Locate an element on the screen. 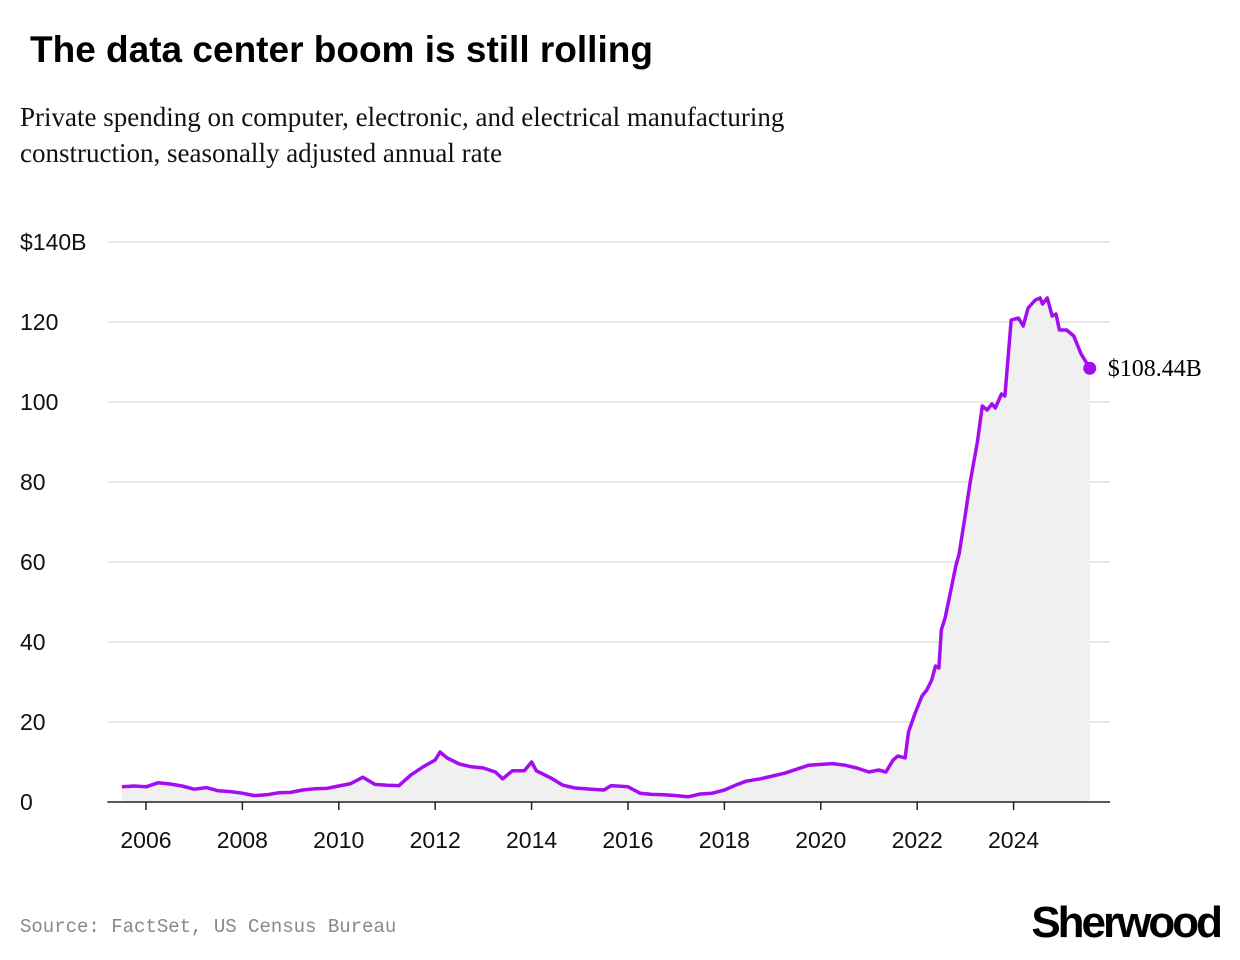 This screenshot has width=1240, height=960. chart-title: The data center boom is still rolling is located at coordinates (341, 49).